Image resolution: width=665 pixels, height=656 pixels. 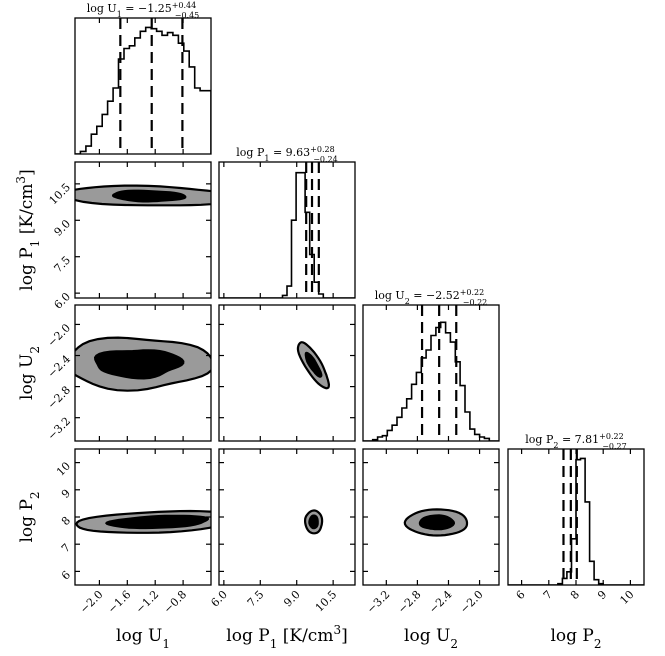 I want to click on ylabel-logU2: log U2, so click(x=29, y=373).